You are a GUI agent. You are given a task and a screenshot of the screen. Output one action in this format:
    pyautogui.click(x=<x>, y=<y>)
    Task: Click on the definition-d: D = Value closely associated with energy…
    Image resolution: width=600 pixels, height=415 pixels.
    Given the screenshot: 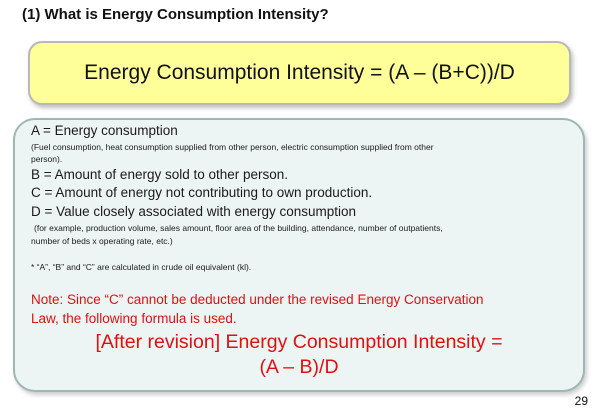 What is the action you would take?
    pyautogui.click(x=194, y=211)
    